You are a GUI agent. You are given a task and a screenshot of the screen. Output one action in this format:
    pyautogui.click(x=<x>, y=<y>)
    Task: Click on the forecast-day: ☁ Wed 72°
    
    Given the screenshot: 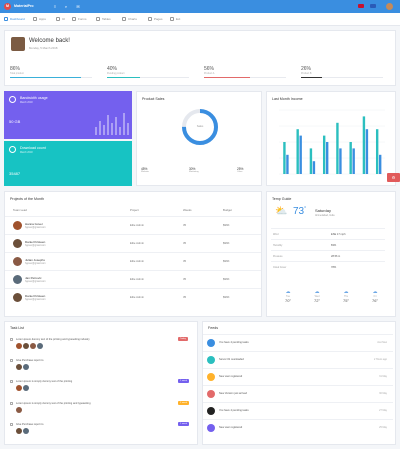 What is the action you would take?
    pyautogui.click(x=317, y=296)
    